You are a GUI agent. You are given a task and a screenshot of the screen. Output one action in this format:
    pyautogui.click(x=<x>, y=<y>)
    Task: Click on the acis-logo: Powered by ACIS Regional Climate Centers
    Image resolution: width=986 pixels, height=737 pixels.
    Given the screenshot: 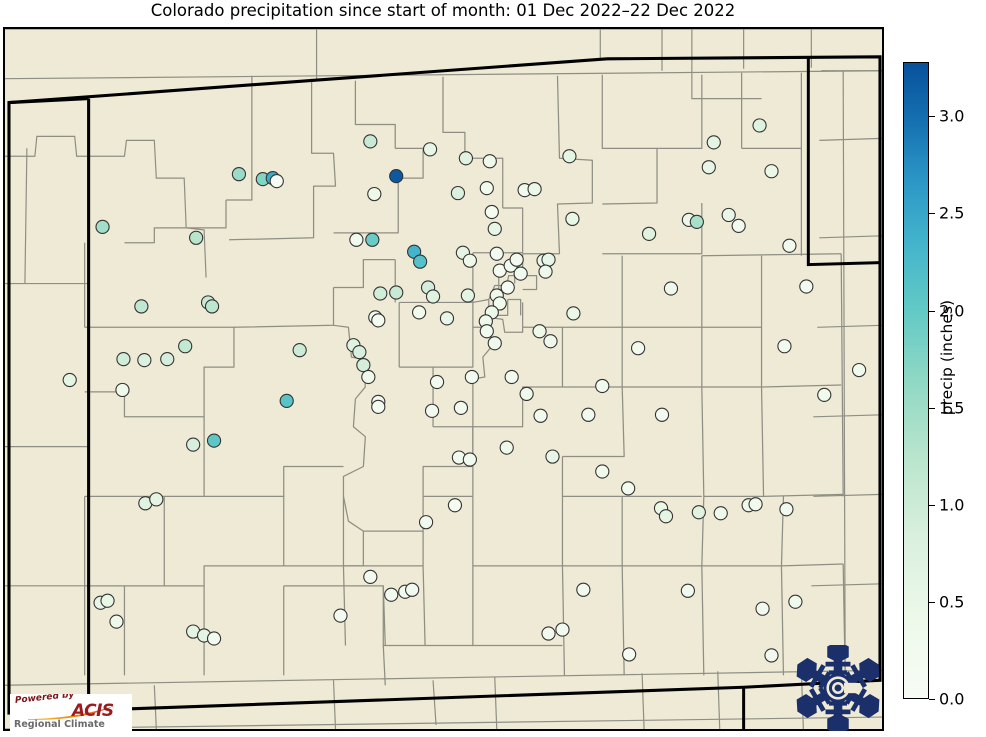 What is the action you would take?
    pyautogui.click(x=71, y=712)
    